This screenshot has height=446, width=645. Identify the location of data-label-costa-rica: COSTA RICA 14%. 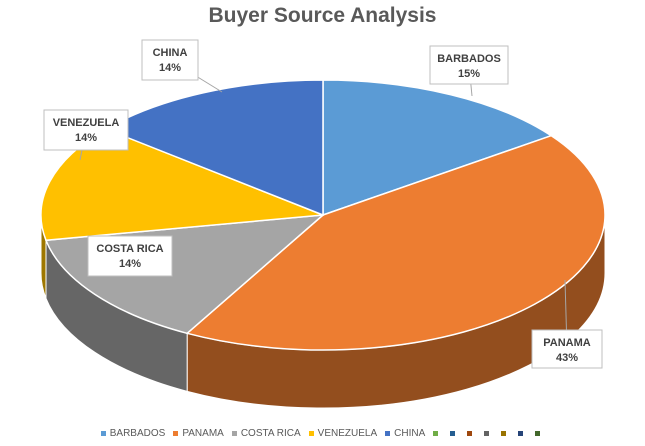
(130, 256).